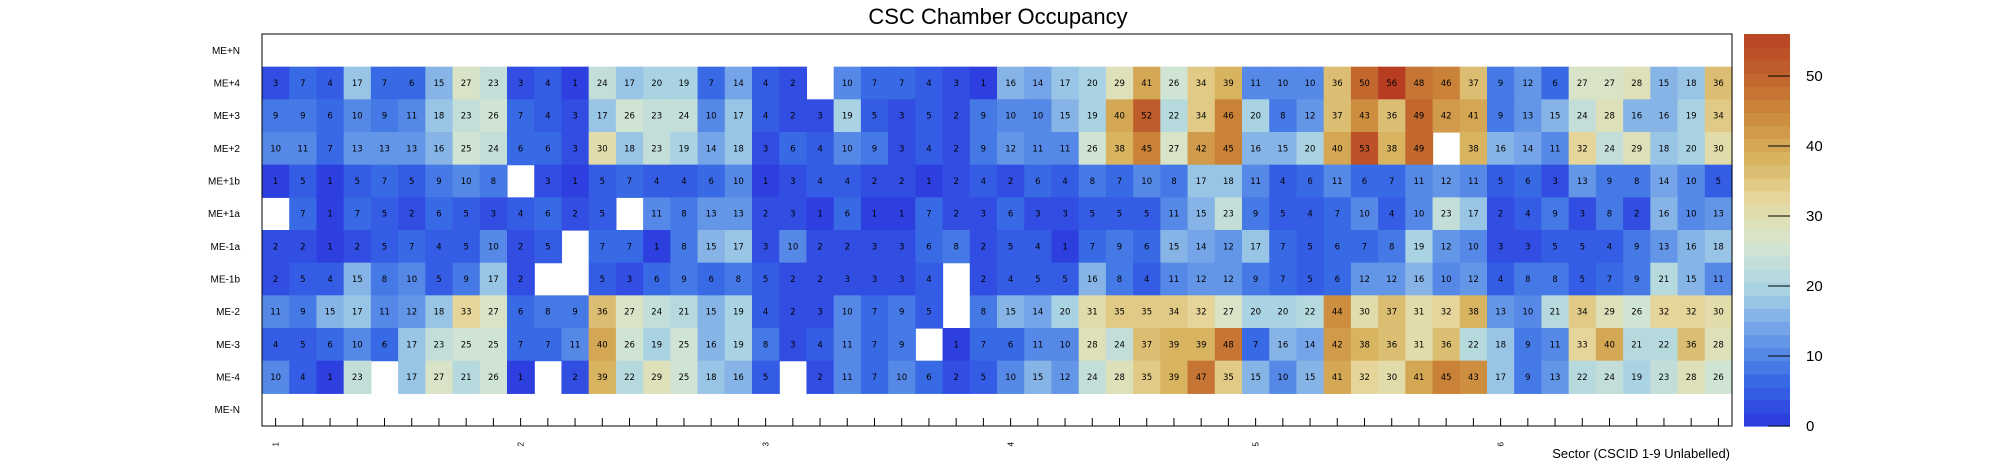 The image size is (1996, 472). I want to click on cell-value-label: 49, so click(1419, 117).